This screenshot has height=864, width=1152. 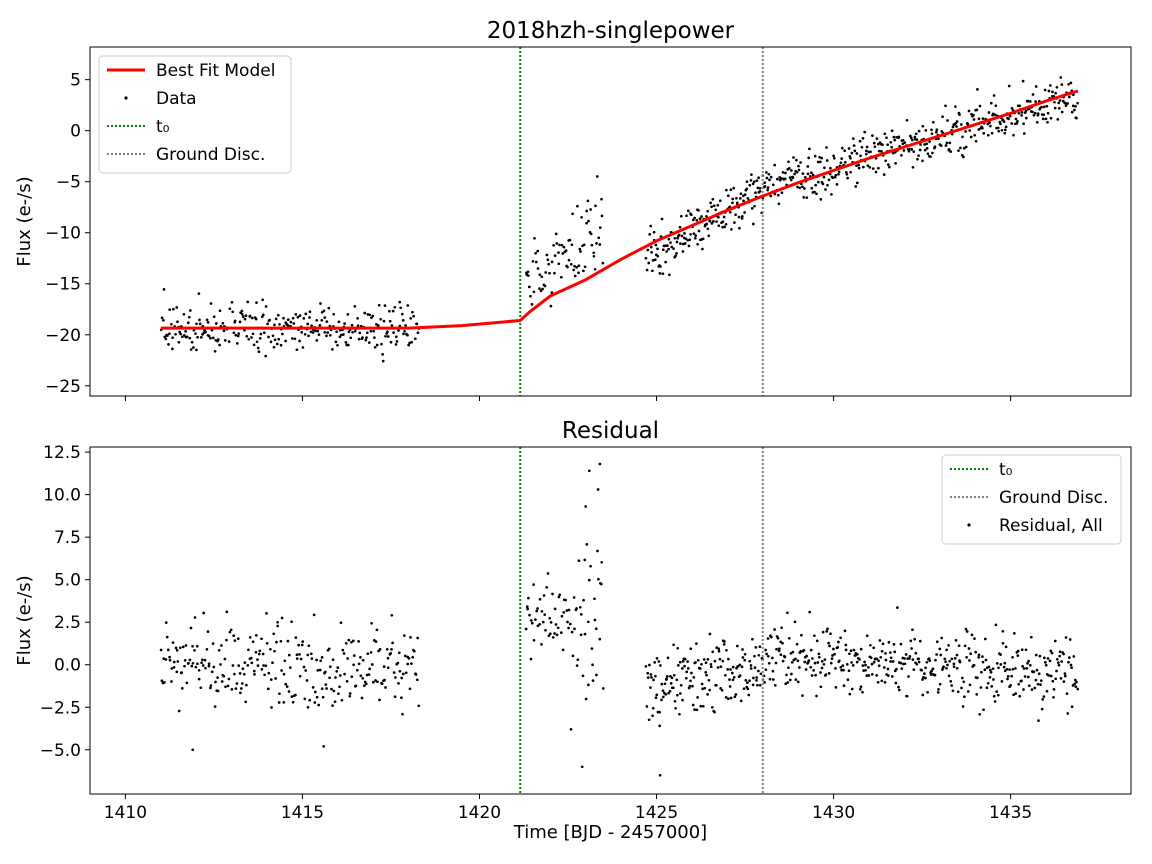 I want to click on legend-label: t₀, so click(x=163, y=127).